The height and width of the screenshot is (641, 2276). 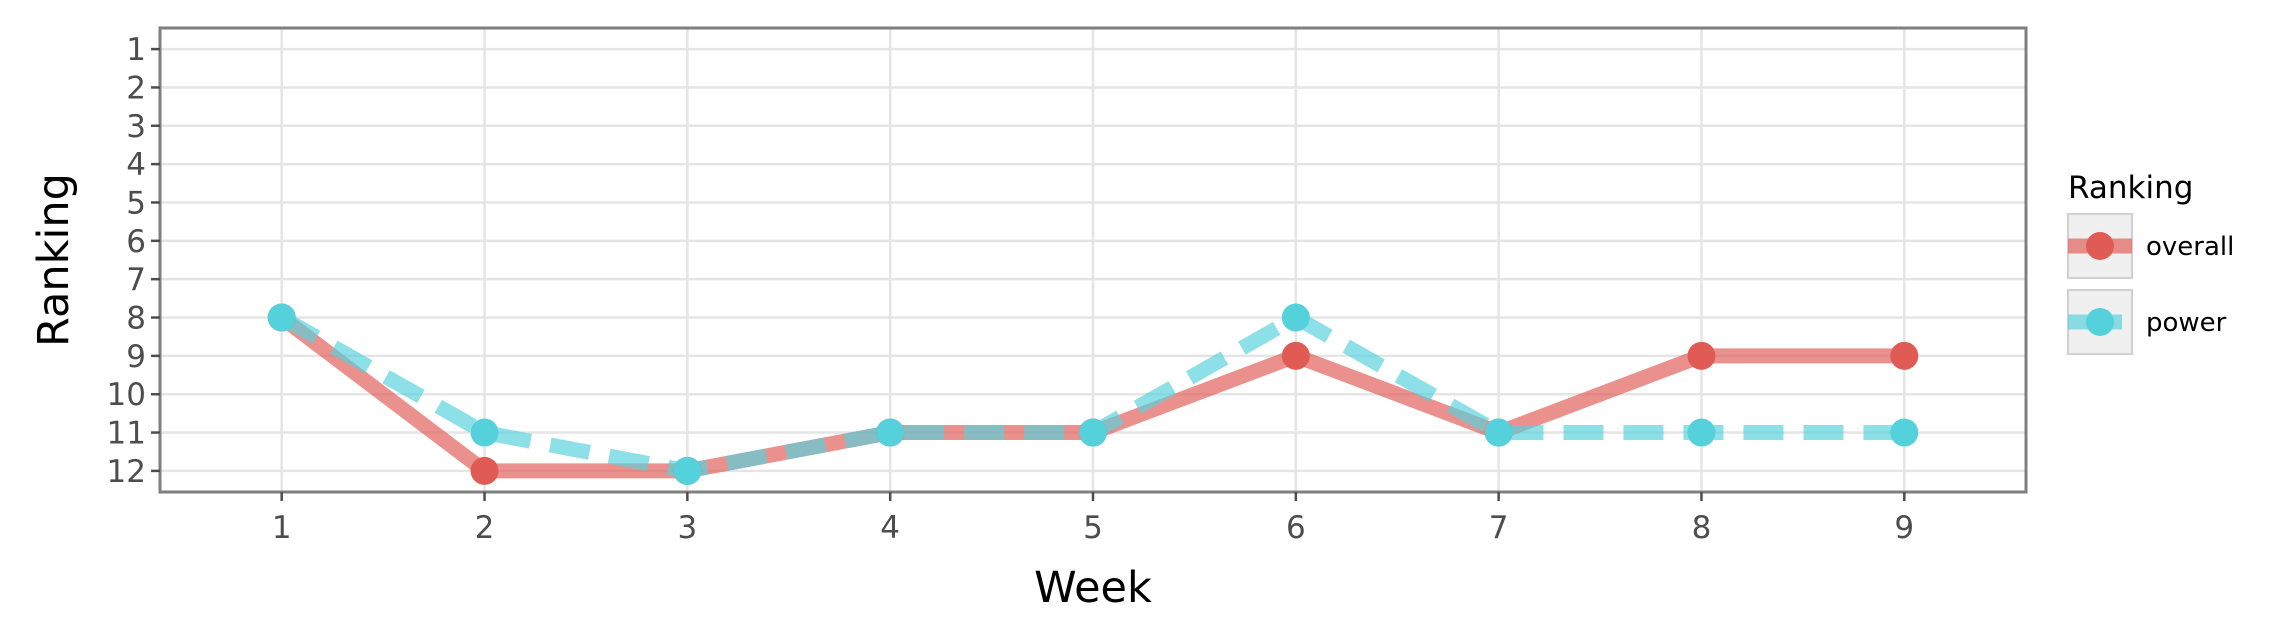 I want to click on y-axis-title: Ranking, so click(x=54, y=260).